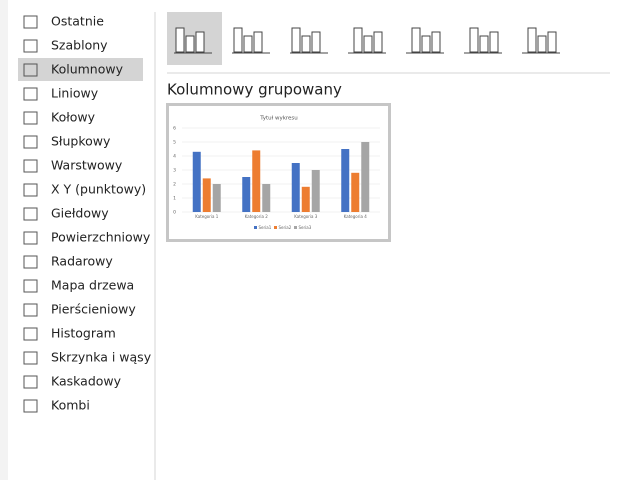  Describe the element at coordinates (73, 117) in the screenshot. I see `item-label: Kołowy` at that location.